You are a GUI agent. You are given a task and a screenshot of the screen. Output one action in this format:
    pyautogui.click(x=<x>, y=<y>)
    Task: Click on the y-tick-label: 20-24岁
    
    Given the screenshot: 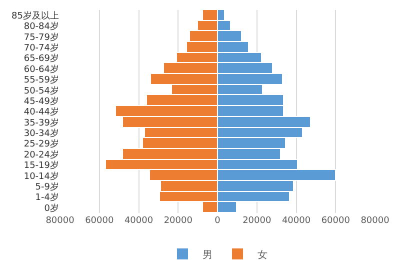 What is the action you would take?
    pyautogui.click(x=41, y=154)
    